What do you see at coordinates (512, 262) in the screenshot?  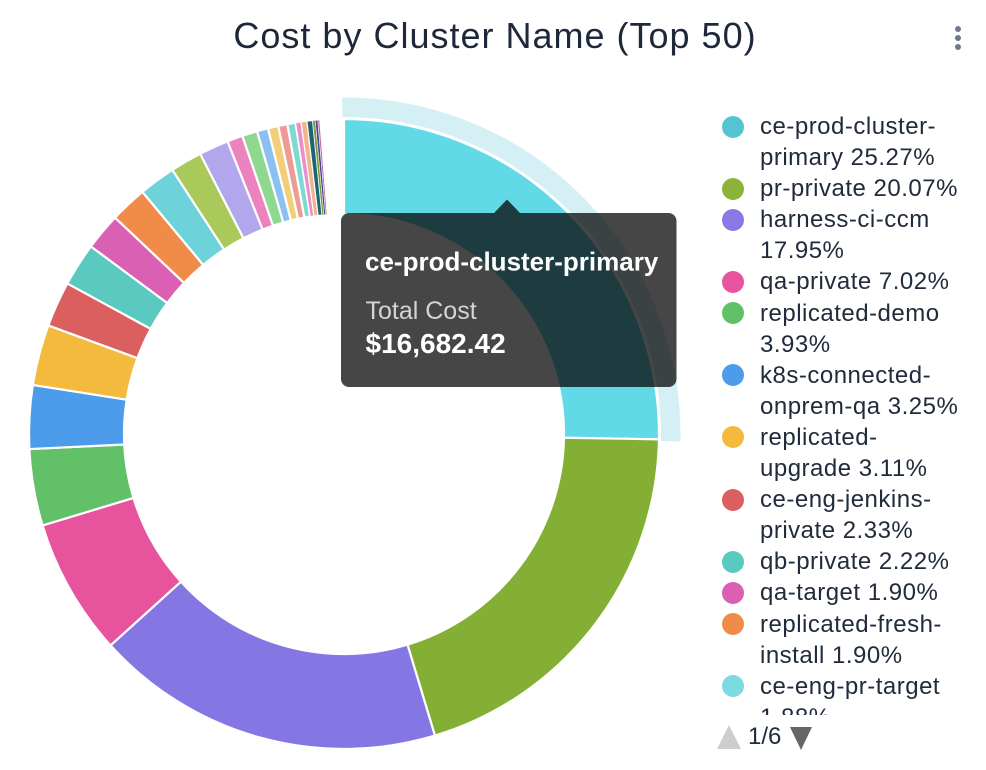 I see `svg-text: ce-prod-cluster-primary` at bounding box center [512, 262].